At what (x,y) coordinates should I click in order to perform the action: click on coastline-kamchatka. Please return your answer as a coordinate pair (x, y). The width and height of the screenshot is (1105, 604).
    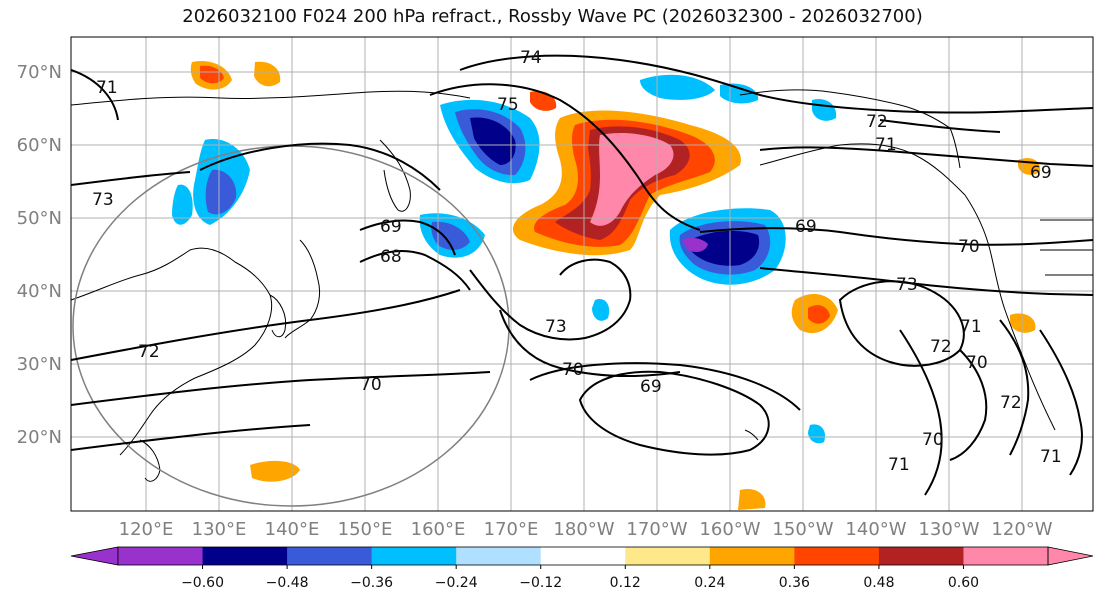
    Looking at the image, I should click on (395, 175).